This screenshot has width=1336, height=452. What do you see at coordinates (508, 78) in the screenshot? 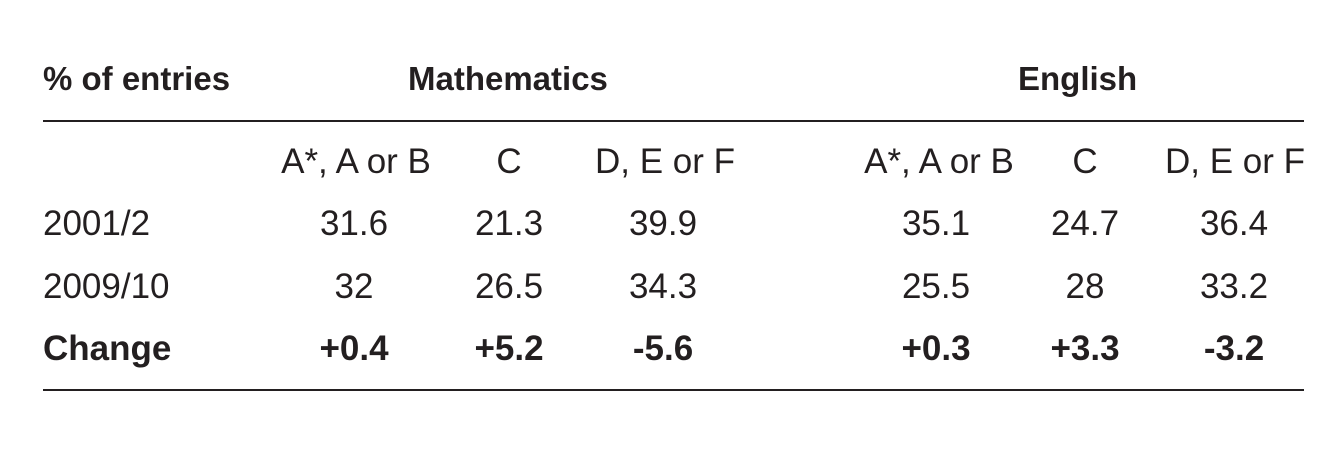
I see `group-header-mathematics: Mathematics` at bounding box center [508, 78].